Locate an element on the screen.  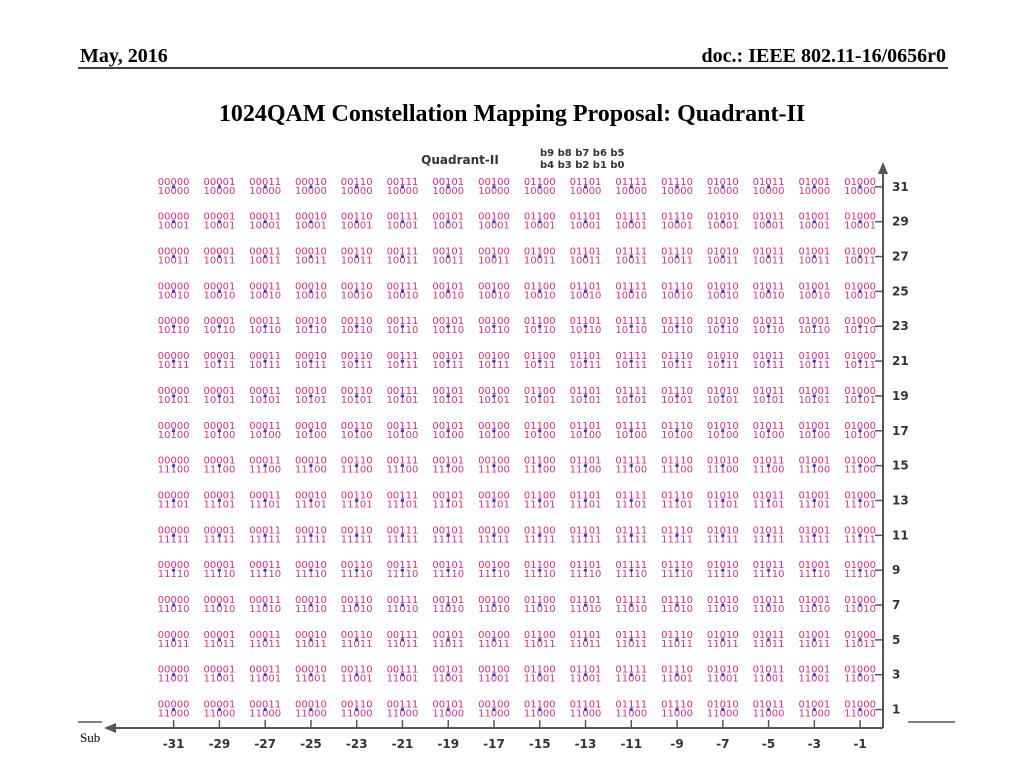
header-date: May, 2016 is located at coordinates (124, 56).